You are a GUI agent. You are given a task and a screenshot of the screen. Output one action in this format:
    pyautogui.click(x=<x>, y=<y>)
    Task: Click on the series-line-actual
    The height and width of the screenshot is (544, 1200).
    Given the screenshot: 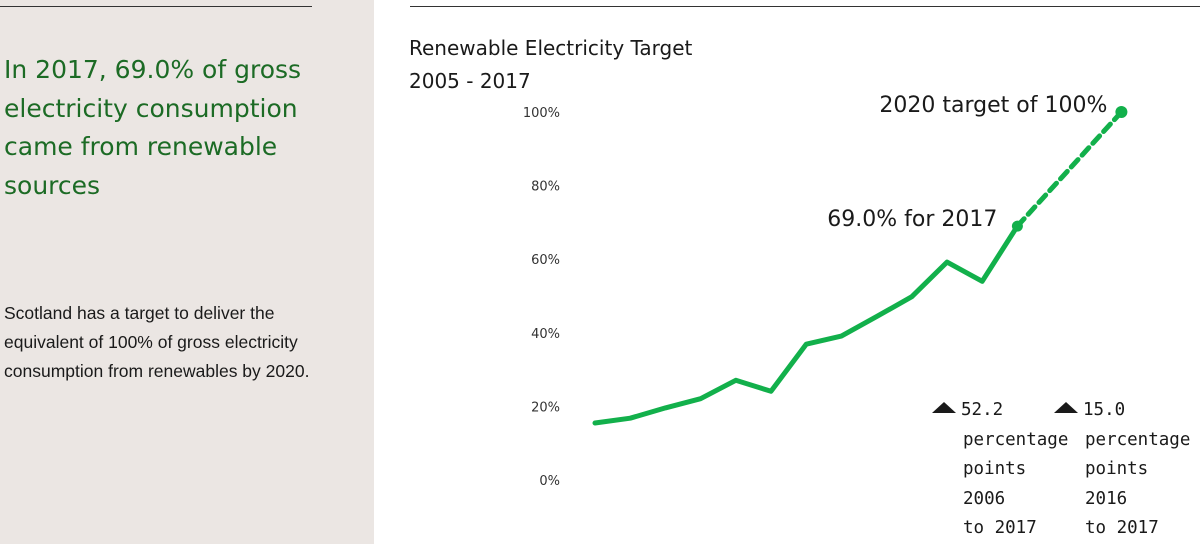 What is the action you would take?
    pyautogui.click(x=806, y=324)
    